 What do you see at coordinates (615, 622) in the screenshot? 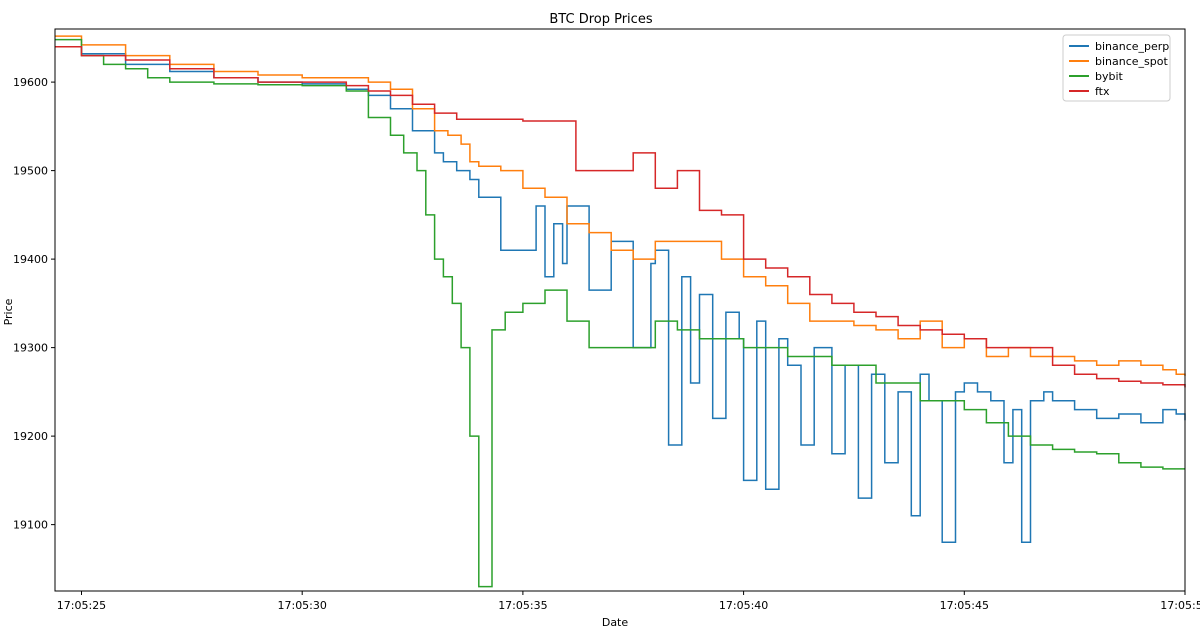
I see `x-axis-label: Date` at bounding box center [615, 622].